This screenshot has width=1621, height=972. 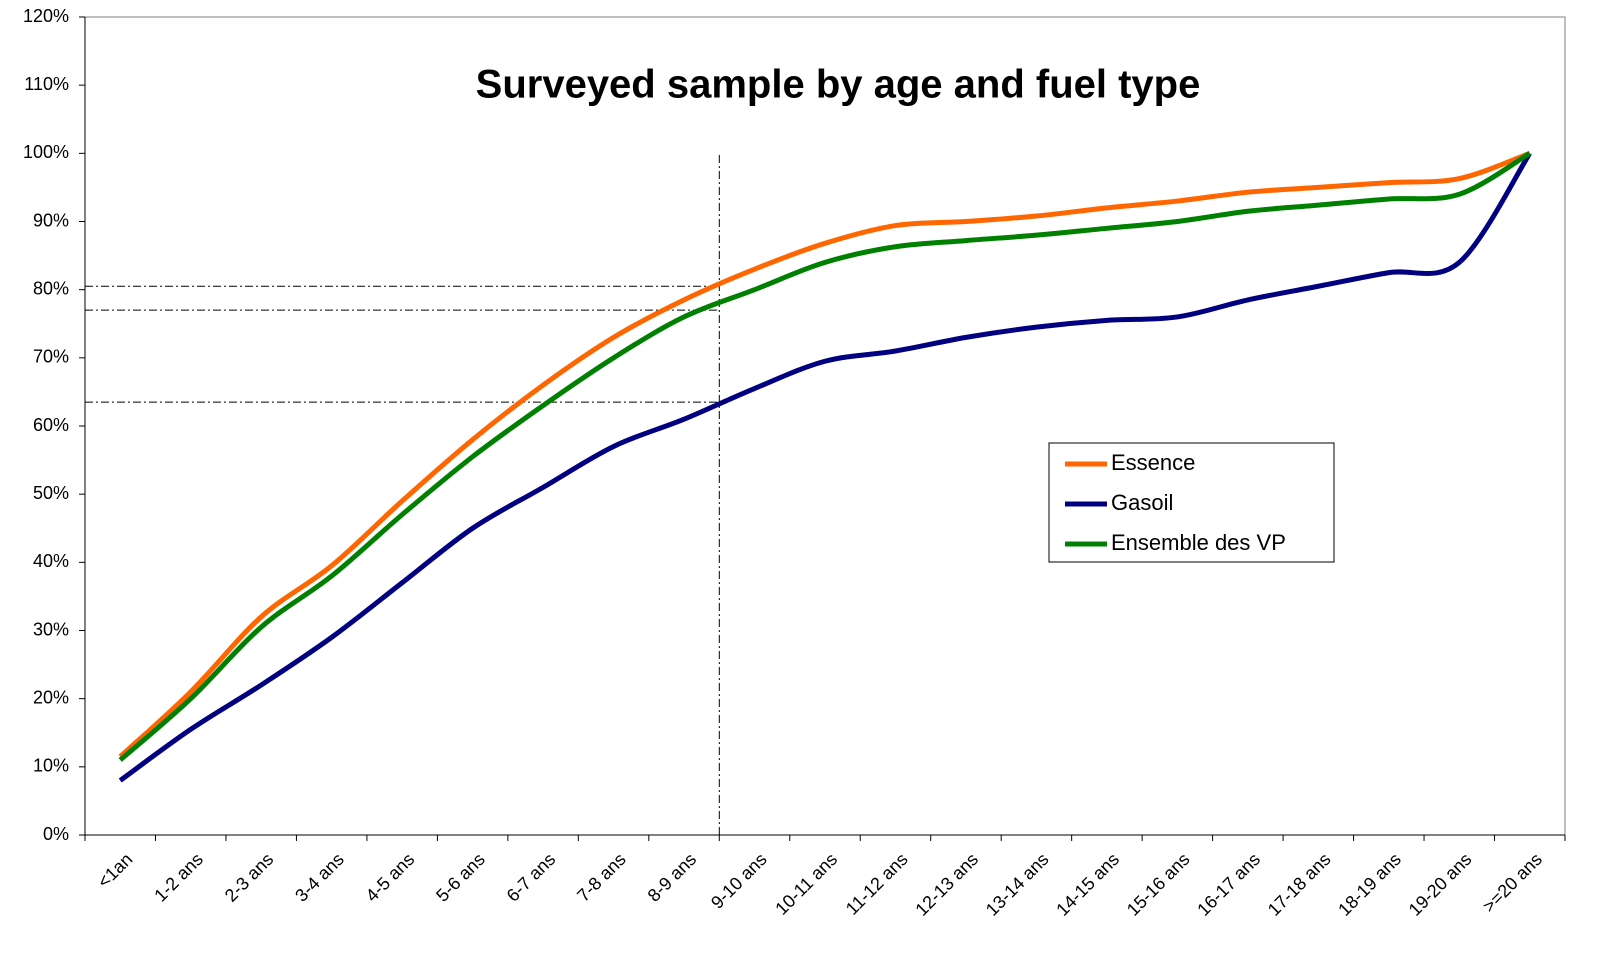 I want to click on legend-label: Ensemble des VP, so click(x=1198, y=542).